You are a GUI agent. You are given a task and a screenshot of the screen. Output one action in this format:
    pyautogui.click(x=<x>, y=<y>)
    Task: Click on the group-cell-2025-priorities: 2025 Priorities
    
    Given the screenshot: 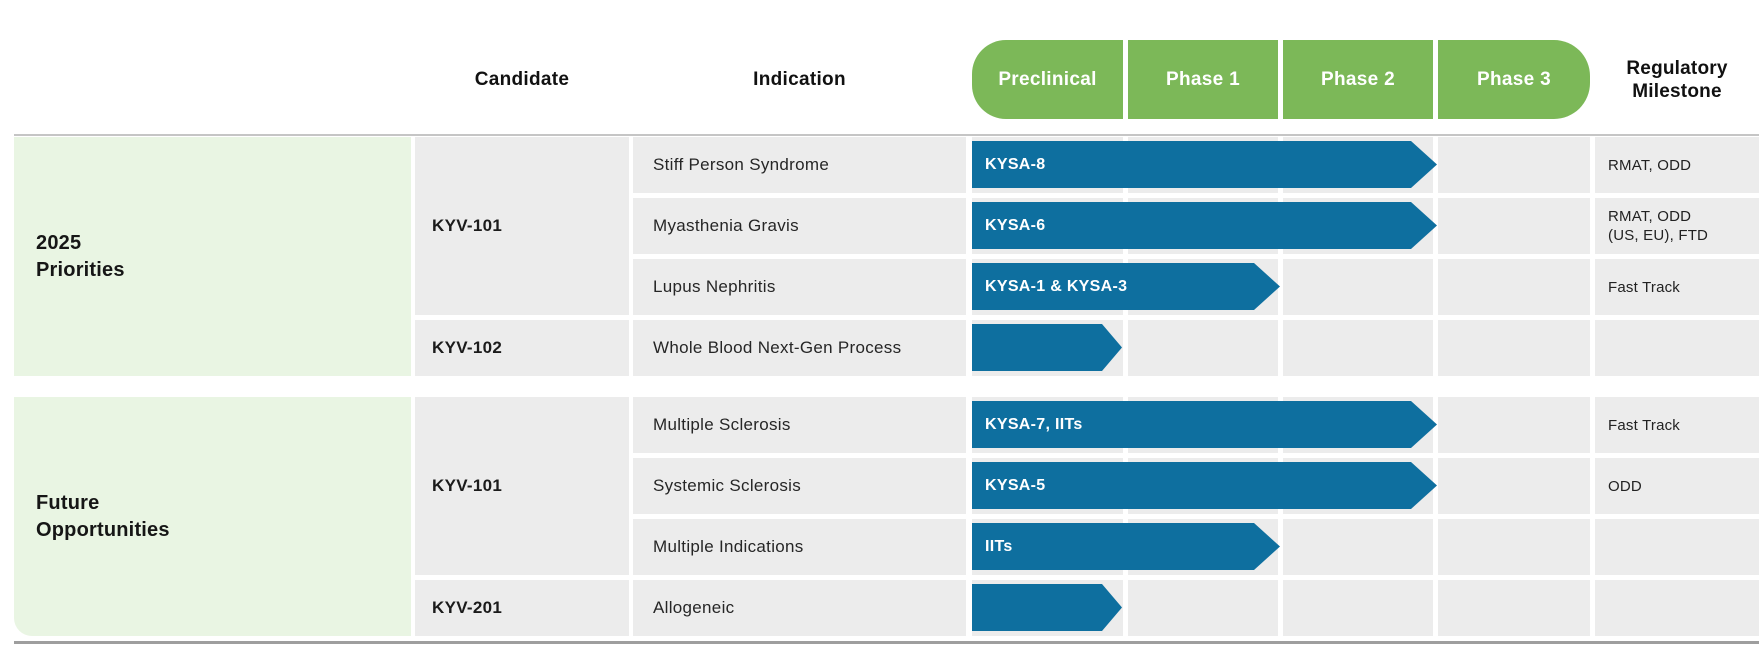 What is the action you would take?
    pyautogui.click(x=212, y=256)
    